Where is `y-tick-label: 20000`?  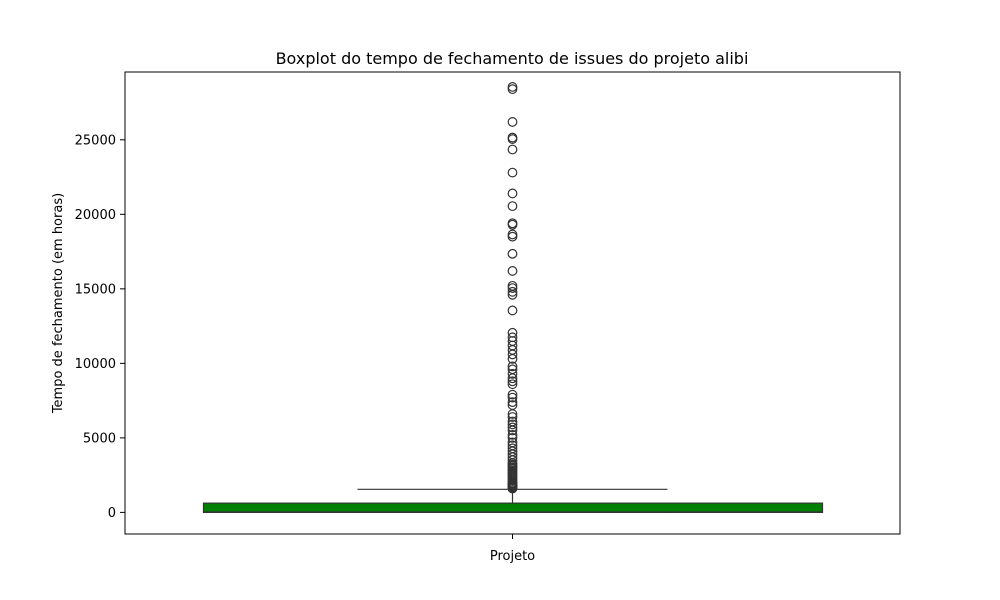
y-tick-label: 20000 is located at coordinates (95, 215).